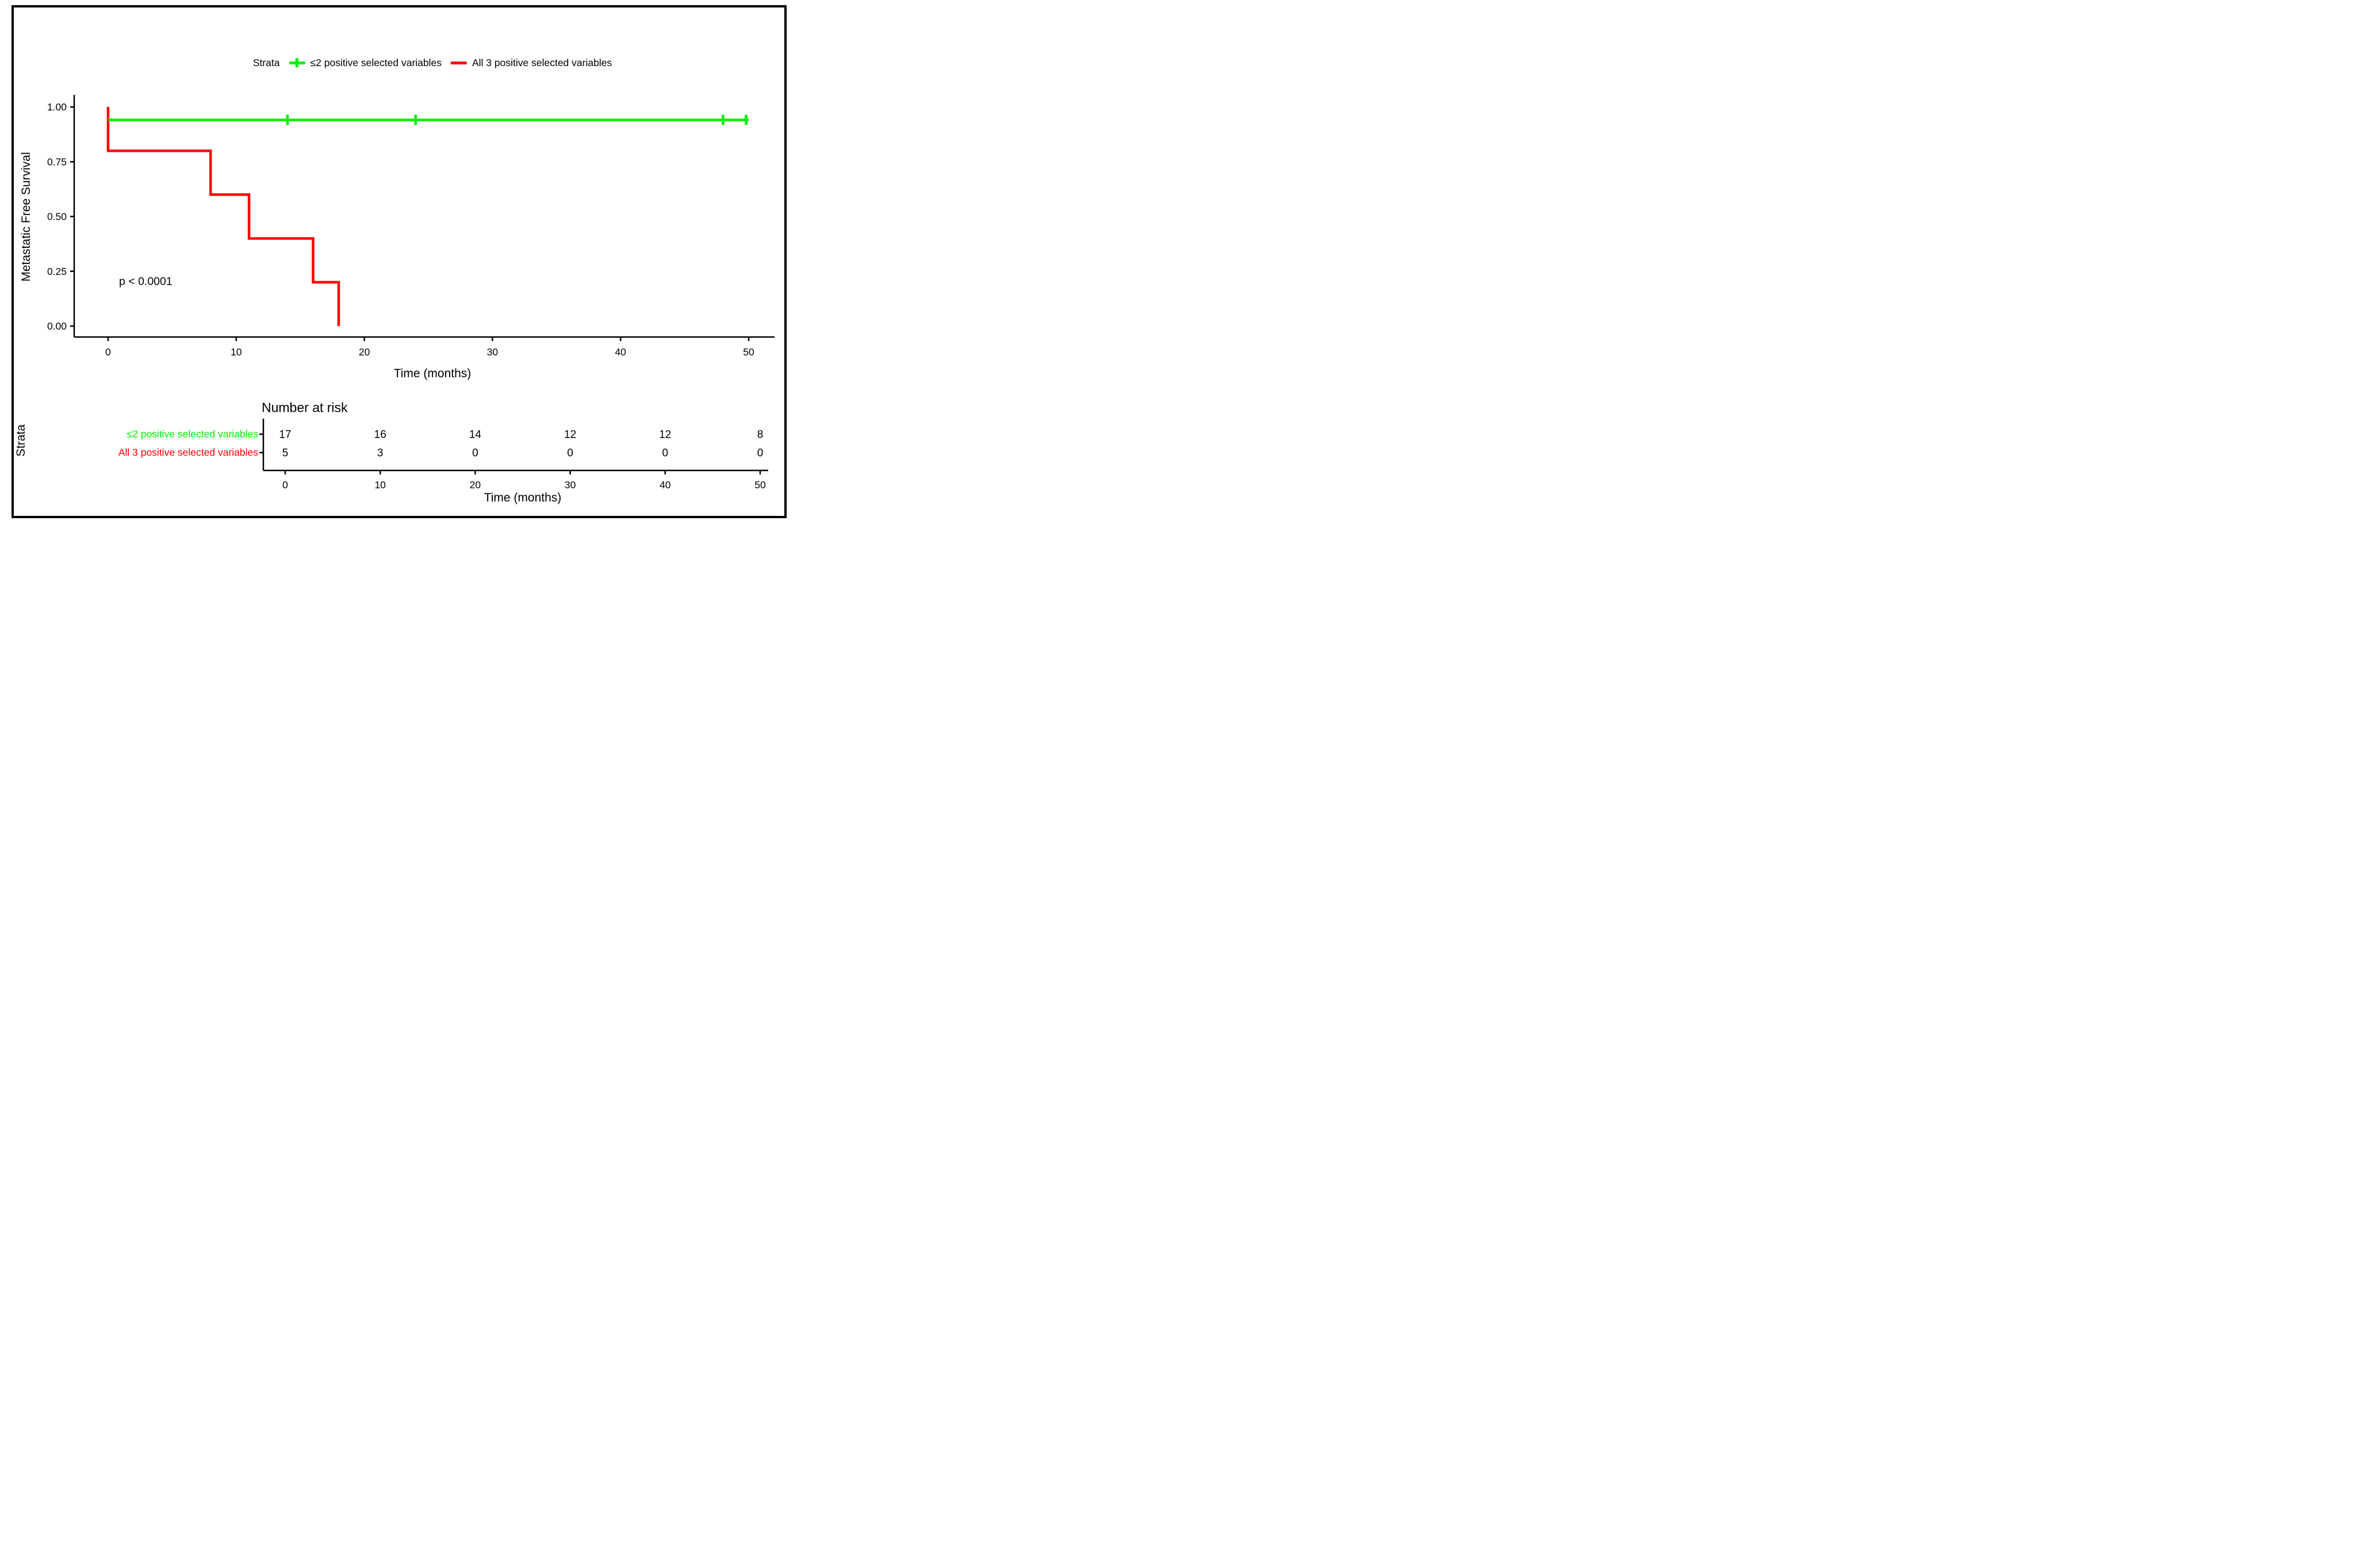  Describe the element at coordinates (475, 485) in the screenshot. I see `risk-x-tick-label: 20` at that location.